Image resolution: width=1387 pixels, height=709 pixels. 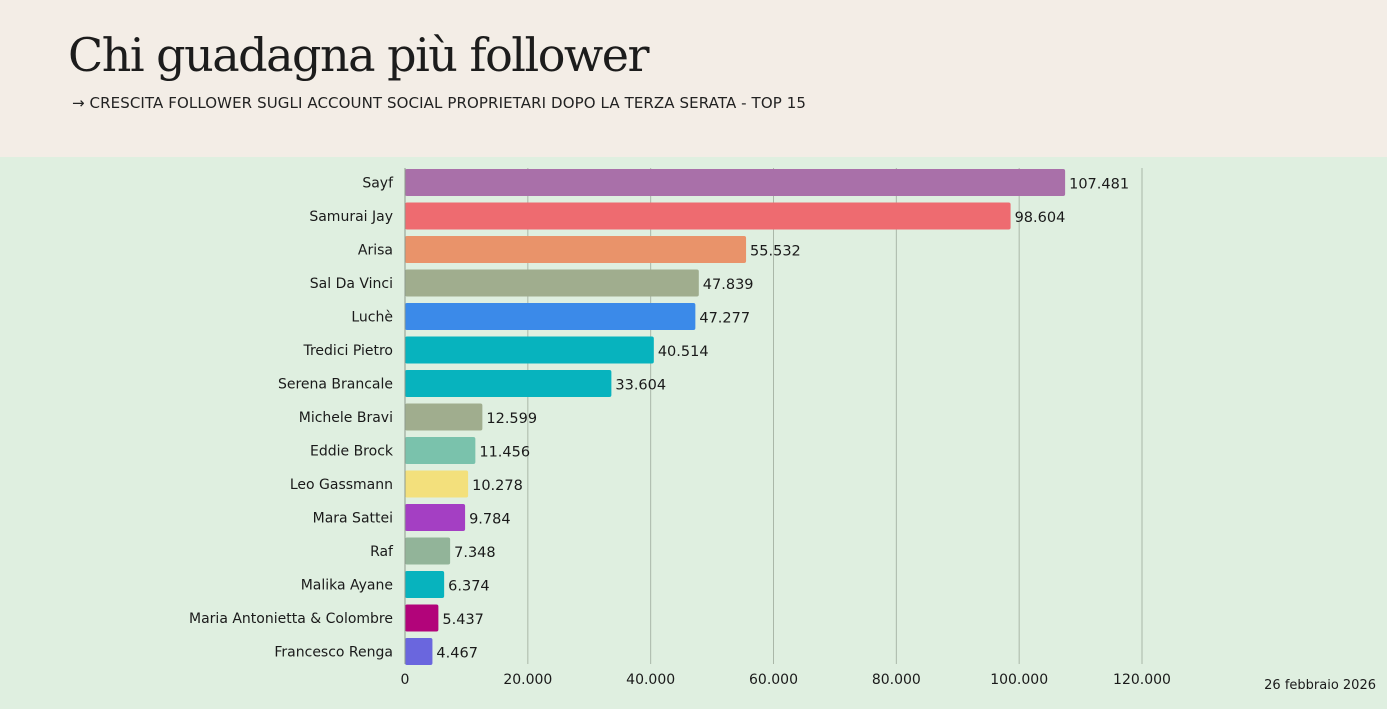 What do you see at coordinates (382, 552) in the screenshot?
I see `category-label: Raf` at bounding box center [382, 552].